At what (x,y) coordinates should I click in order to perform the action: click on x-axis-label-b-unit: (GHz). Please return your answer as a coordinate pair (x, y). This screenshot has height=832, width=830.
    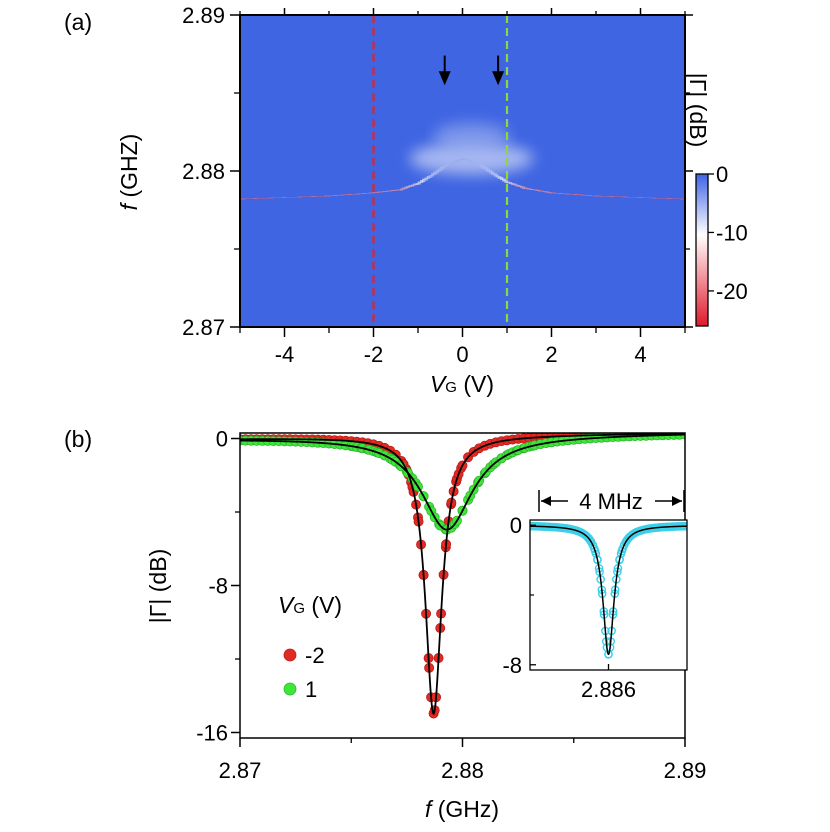
    Looking at the image, I should click on (465, 809).